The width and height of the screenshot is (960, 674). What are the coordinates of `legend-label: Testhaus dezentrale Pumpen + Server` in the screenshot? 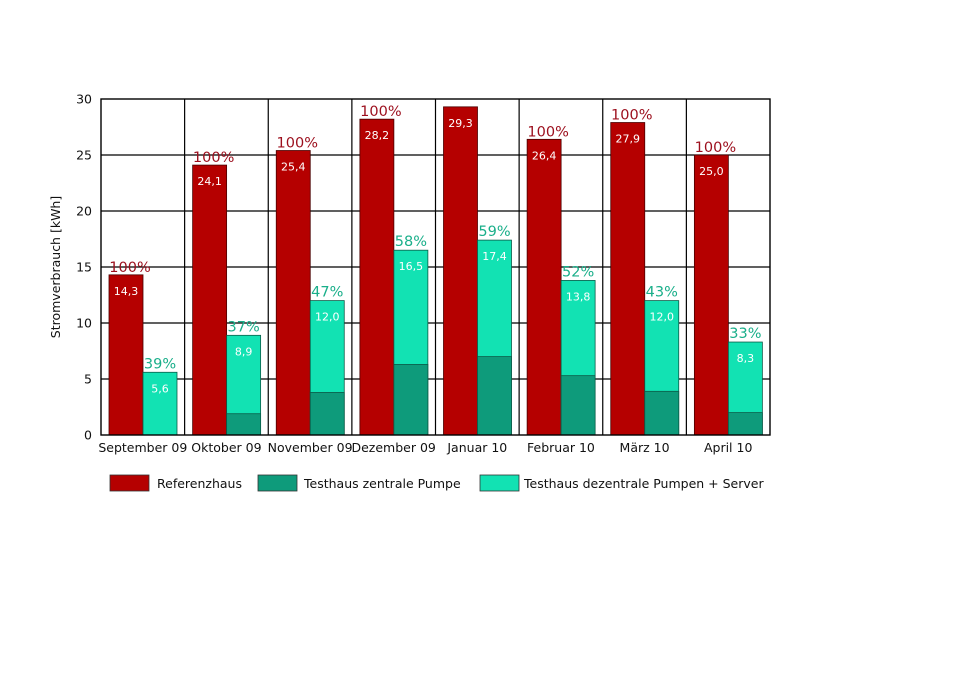 It's located at (643, 483).